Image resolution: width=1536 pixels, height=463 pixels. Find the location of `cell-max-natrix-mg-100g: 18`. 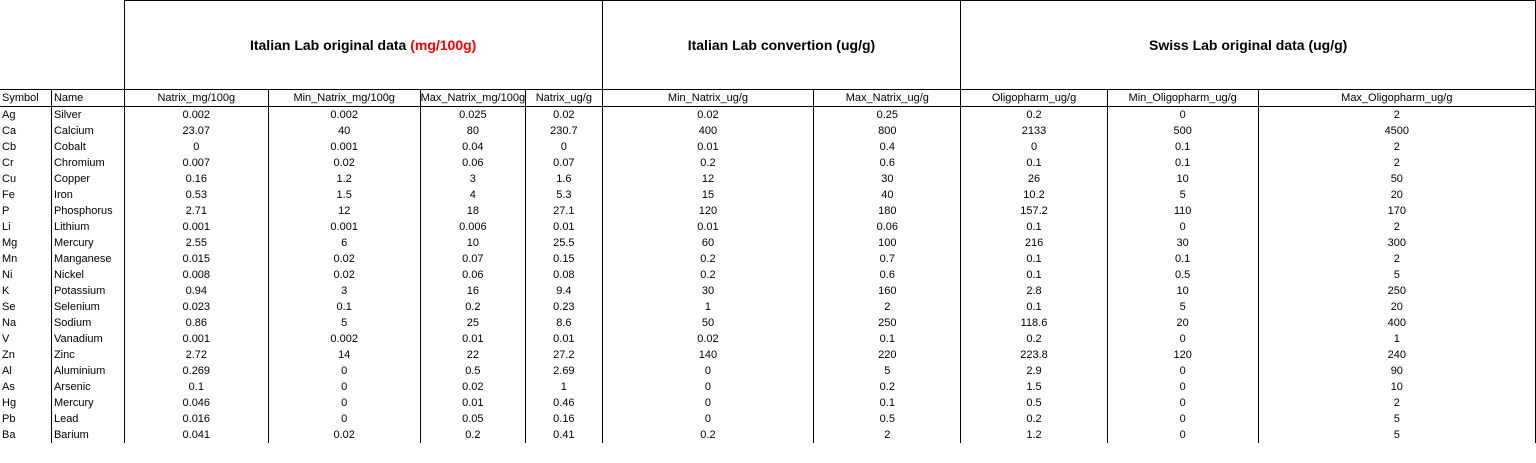

cell-max-natrix-mg-100g: 18 is located at coordinates (472, 211).